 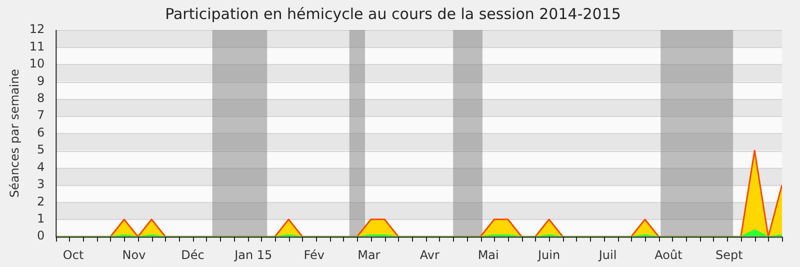 What do you see at coordinates (41, 97) in the screenshot?
I see `y-tick-label: 8` at bounding box center [41, 97].